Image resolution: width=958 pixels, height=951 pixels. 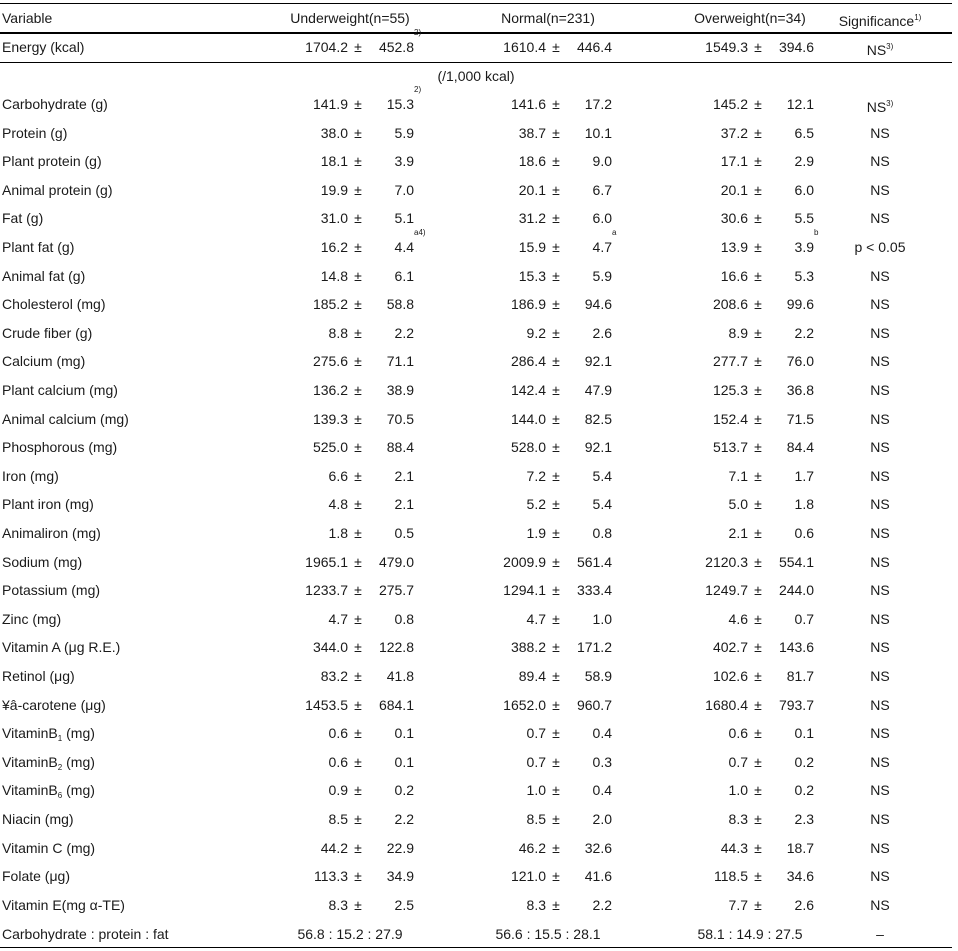 I want to click on sd: 17.2, so click(x=589, y=104).